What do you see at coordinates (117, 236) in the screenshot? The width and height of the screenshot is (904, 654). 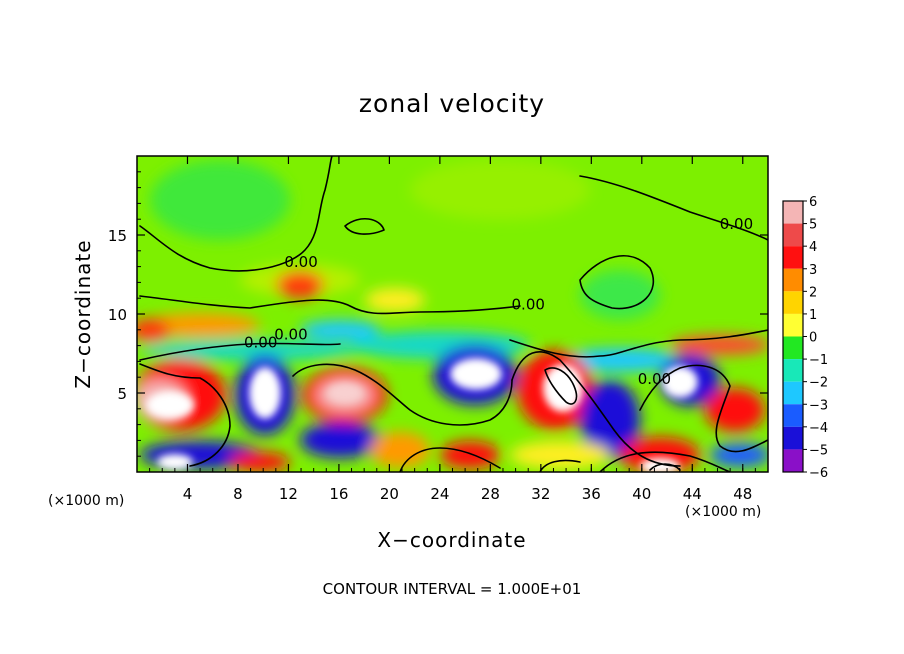 I see `y-tick-label: 15` at bounding box center [117, 236].